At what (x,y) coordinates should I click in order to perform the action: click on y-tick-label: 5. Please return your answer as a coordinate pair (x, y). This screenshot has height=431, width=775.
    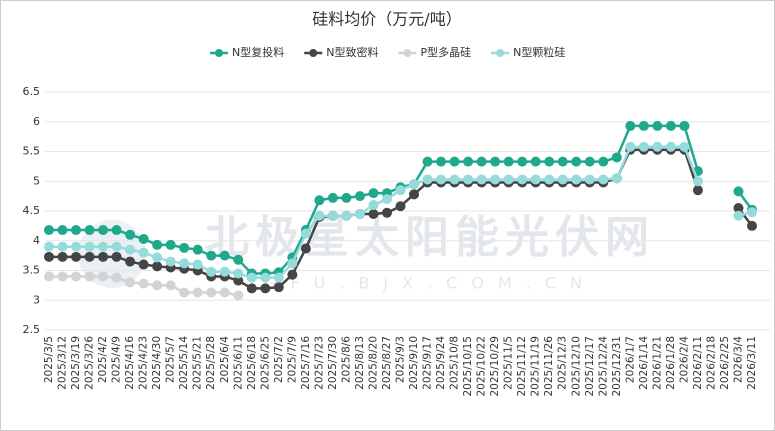
    Looking at the image, I should click on (36, 180).